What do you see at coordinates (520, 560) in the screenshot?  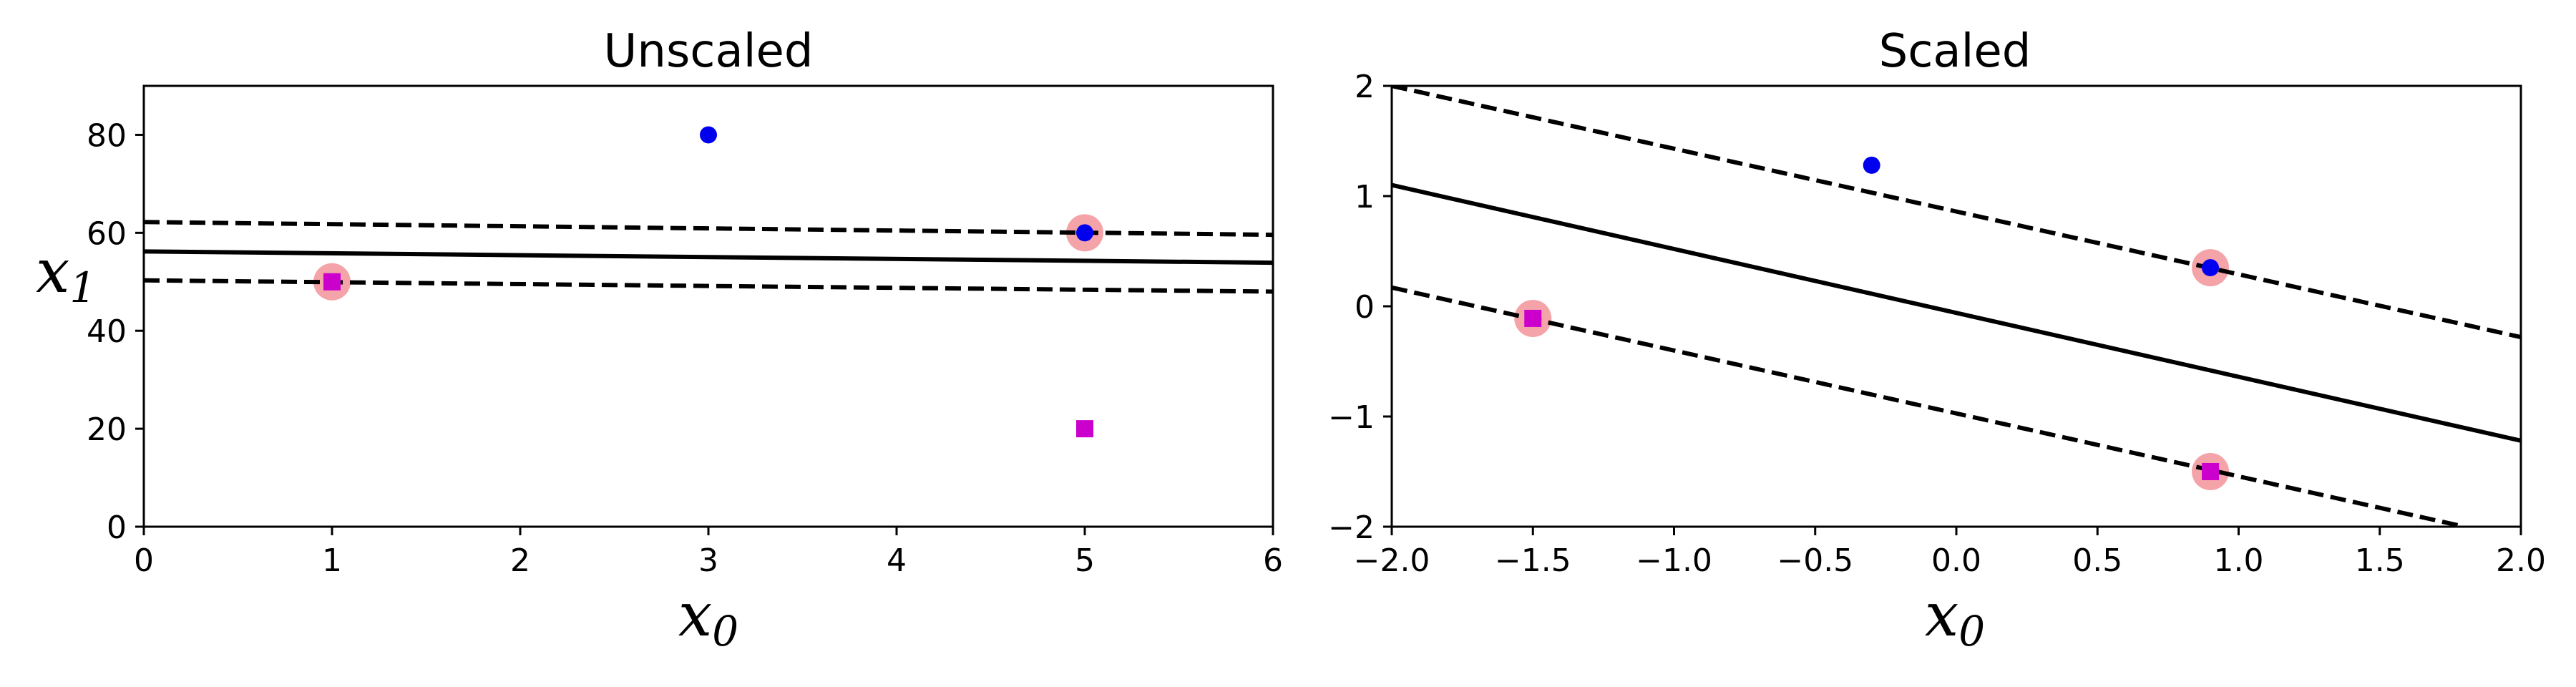 I see `x-tick-label: 2` at bounding box center [520, 560].